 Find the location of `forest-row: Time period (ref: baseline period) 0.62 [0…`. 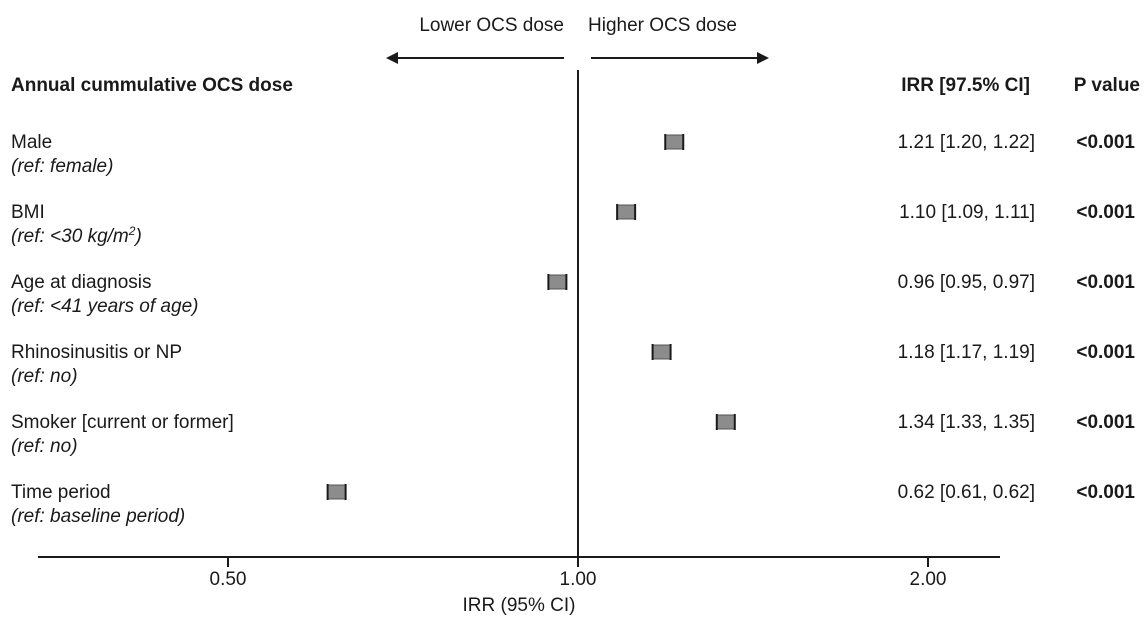

forest-row: Time period (ref: baseline period) 0.62 [0… is located at coordinates (573, 504).